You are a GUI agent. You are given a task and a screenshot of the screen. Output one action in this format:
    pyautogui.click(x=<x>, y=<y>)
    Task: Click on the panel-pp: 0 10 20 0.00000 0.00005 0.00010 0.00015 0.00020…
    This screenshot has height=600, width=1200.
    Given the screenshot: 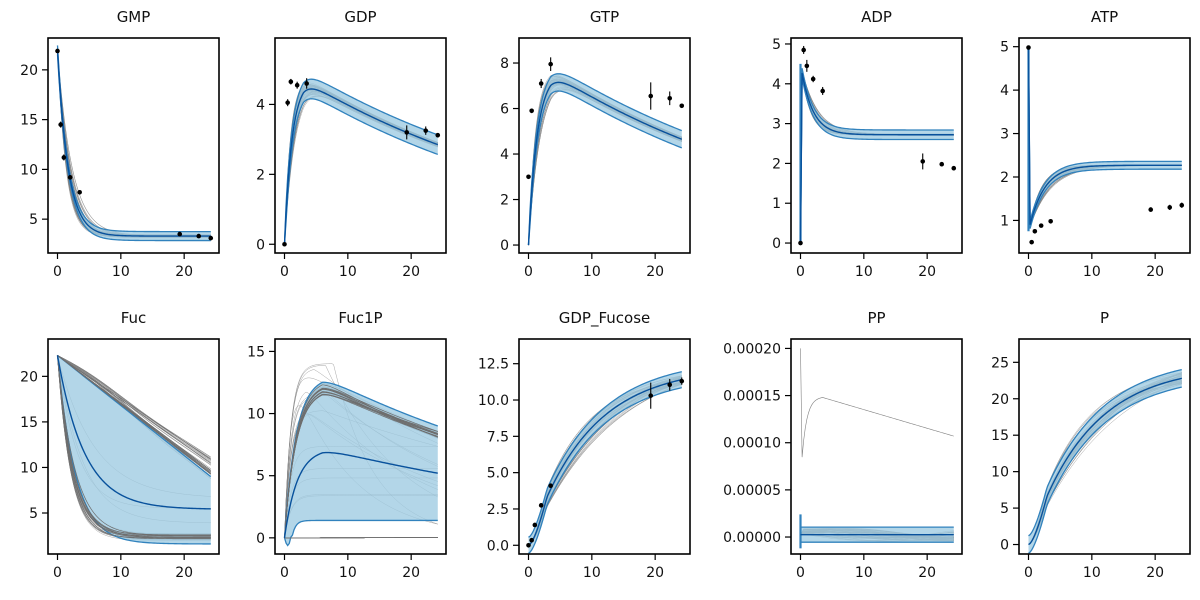 What is the action you would take?
    pyautogui.click(x=843, y=445)
    